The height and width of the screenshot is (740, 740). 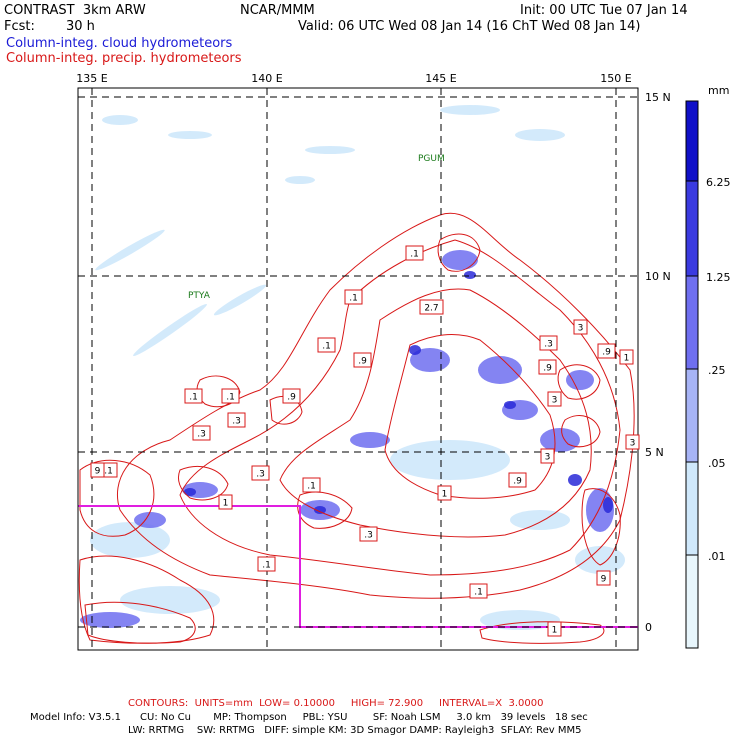 I want to click on station-label-pgum: PGUM, so click(x=431, y=159).